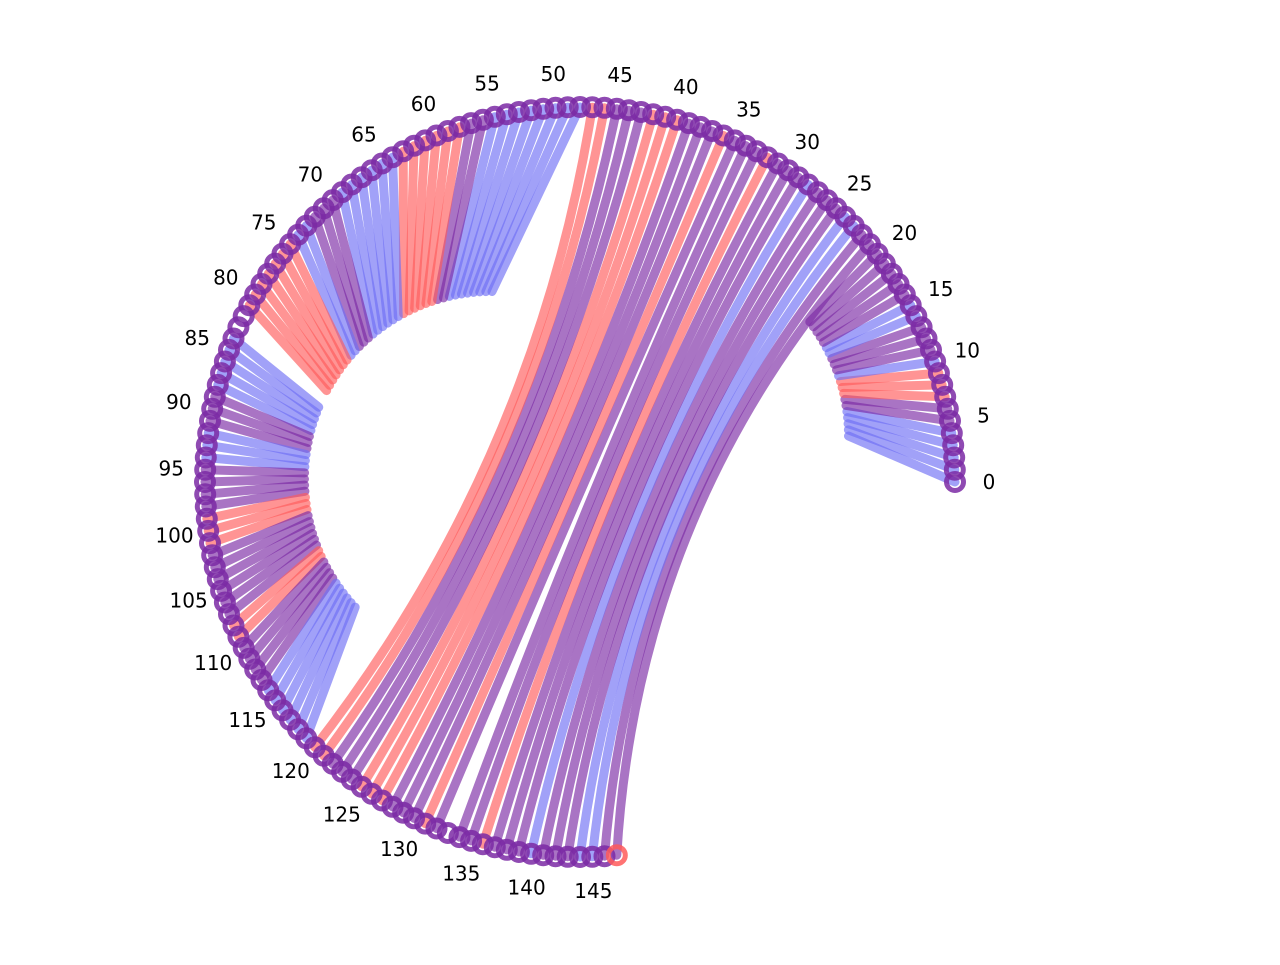 The image size is (1280, 965). Describe the element at coordinates (174, 535) in the screenshot. I see `tick-label-100: 100` at that location.